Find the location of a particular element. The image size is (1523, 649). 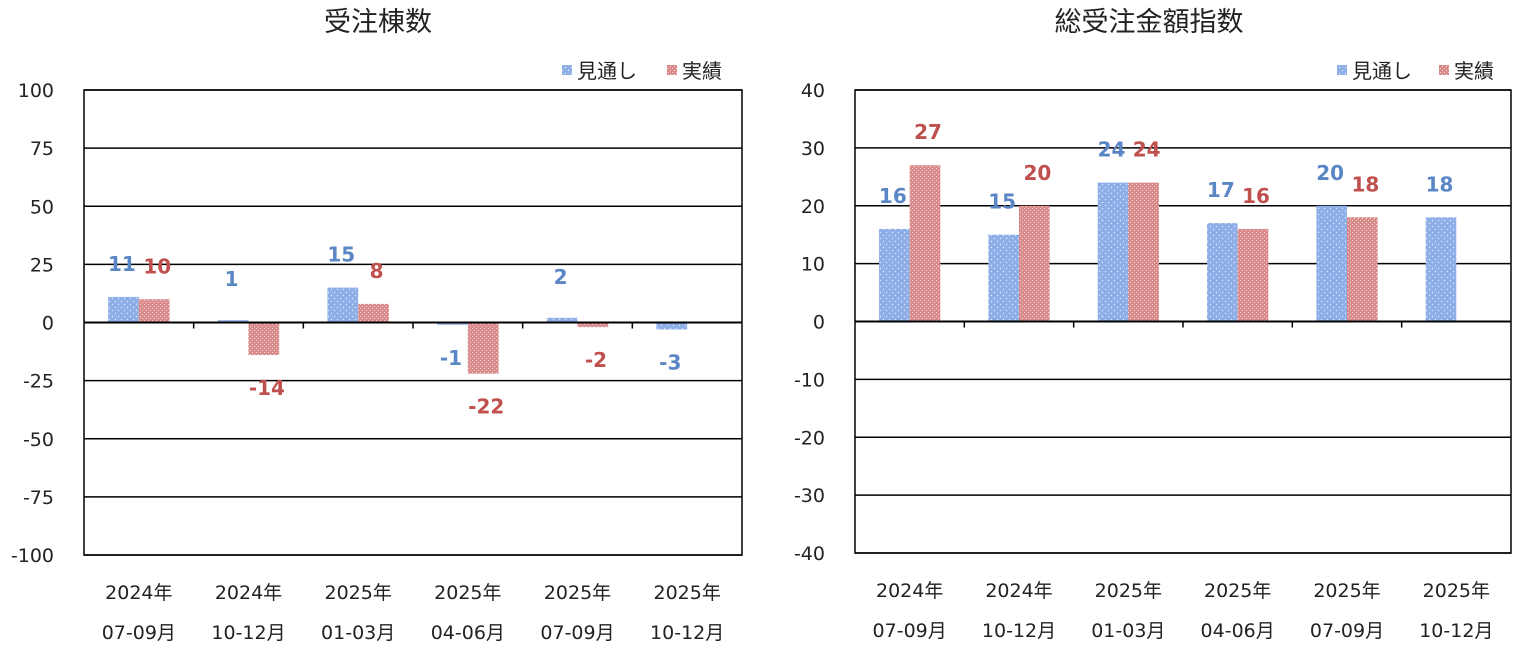

chart-2-y-tick-label: 20 is located at coordinates (813, 207).